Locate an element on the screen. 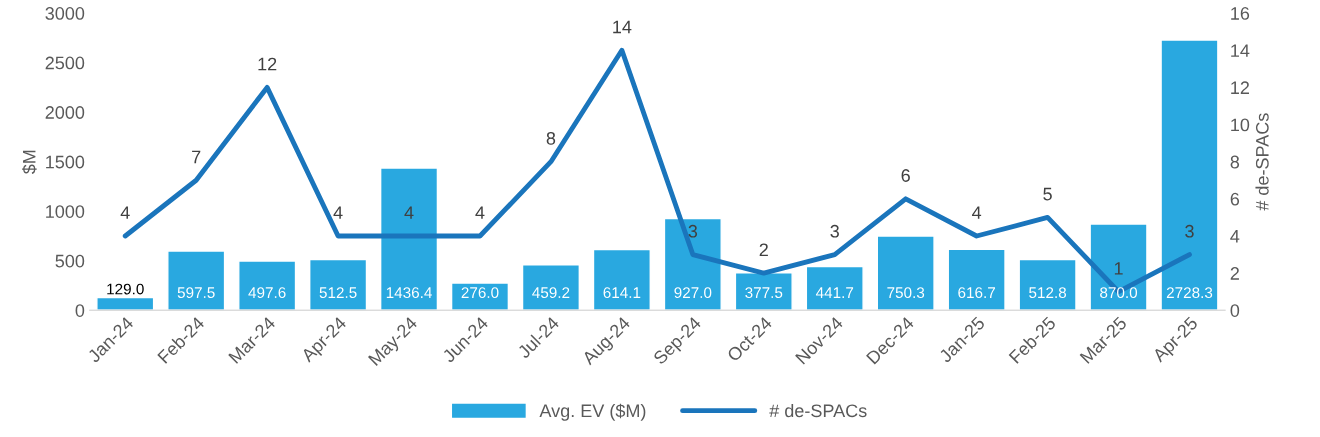  data-label: 459.2 is located at coordinates (551, 293).